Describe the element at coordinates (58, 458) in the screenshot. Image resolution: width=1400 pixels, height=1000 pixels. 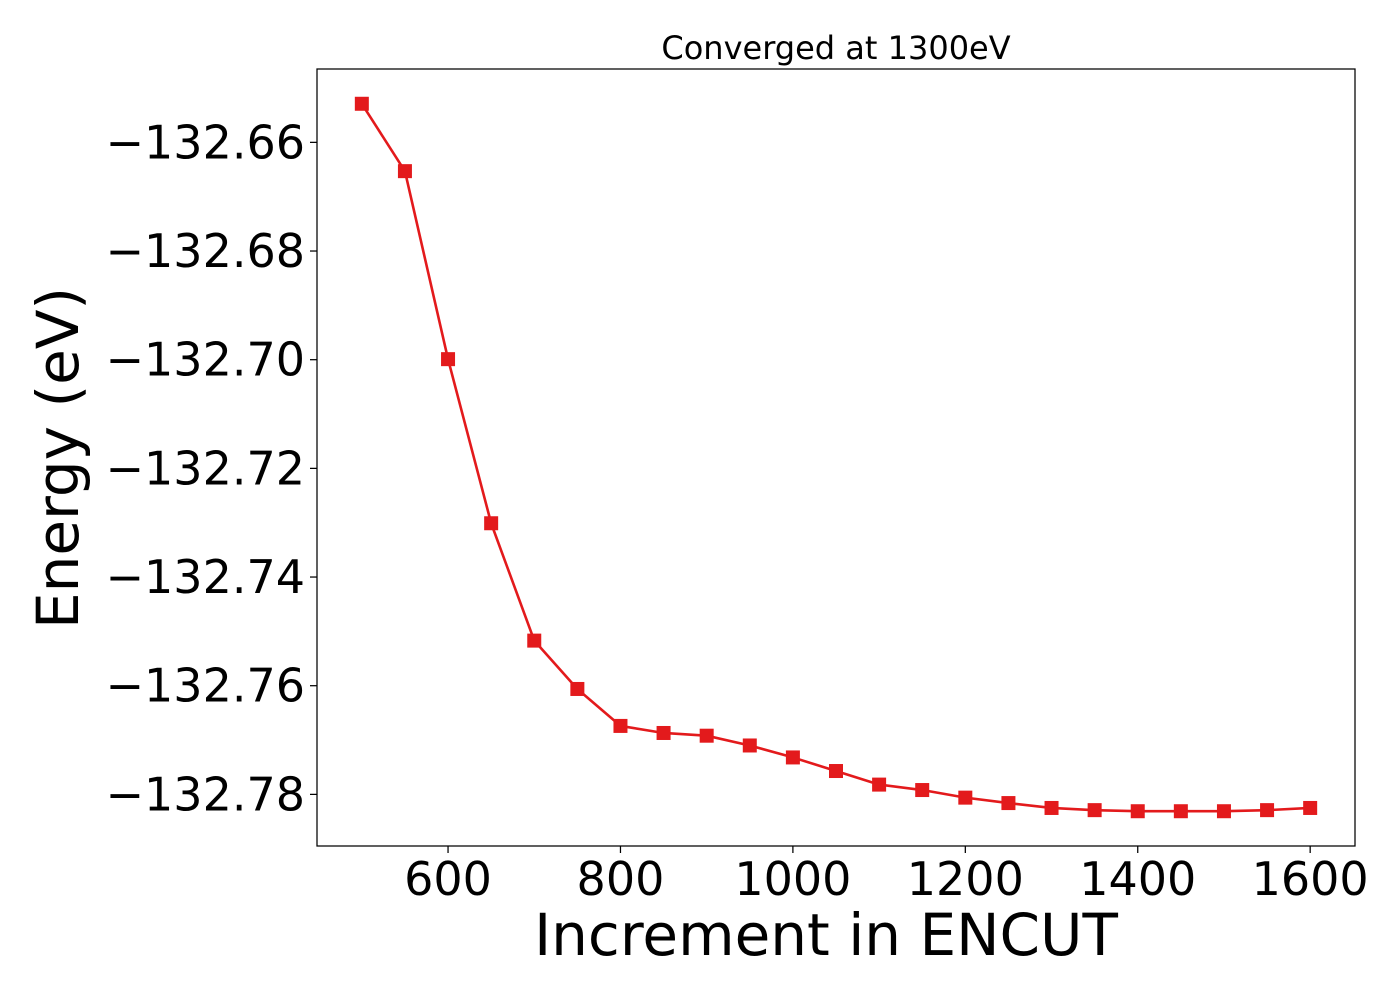
I see `y-axis-label: Energy (eV)` at that location.